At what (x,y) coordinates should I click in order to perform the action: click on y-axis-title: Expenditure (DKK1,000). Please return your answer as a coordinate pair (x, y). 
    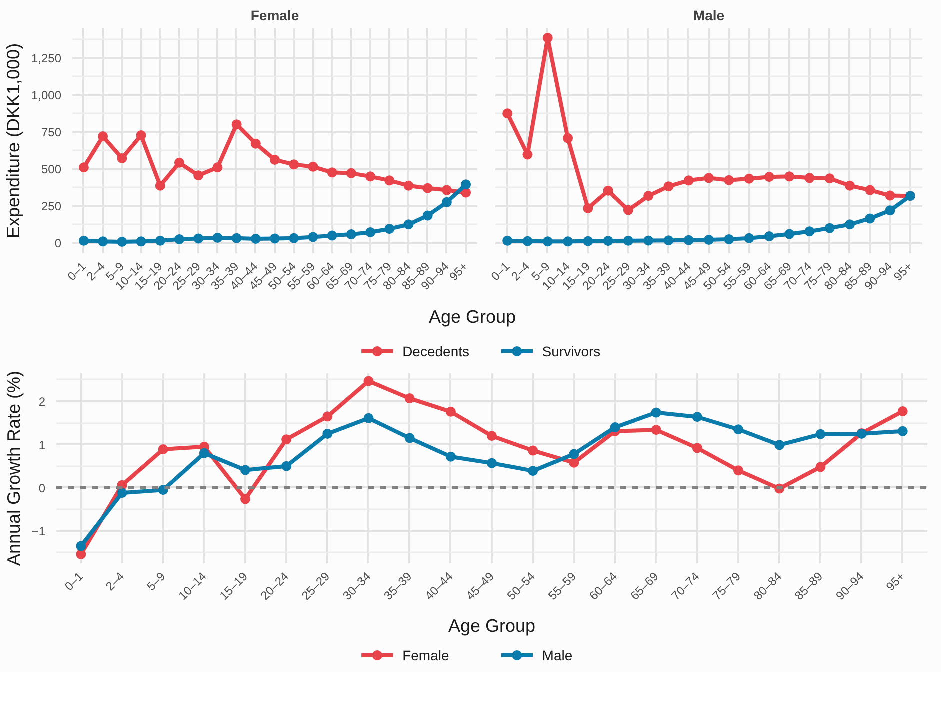
    Looking at the image, I should click on (13, 141).